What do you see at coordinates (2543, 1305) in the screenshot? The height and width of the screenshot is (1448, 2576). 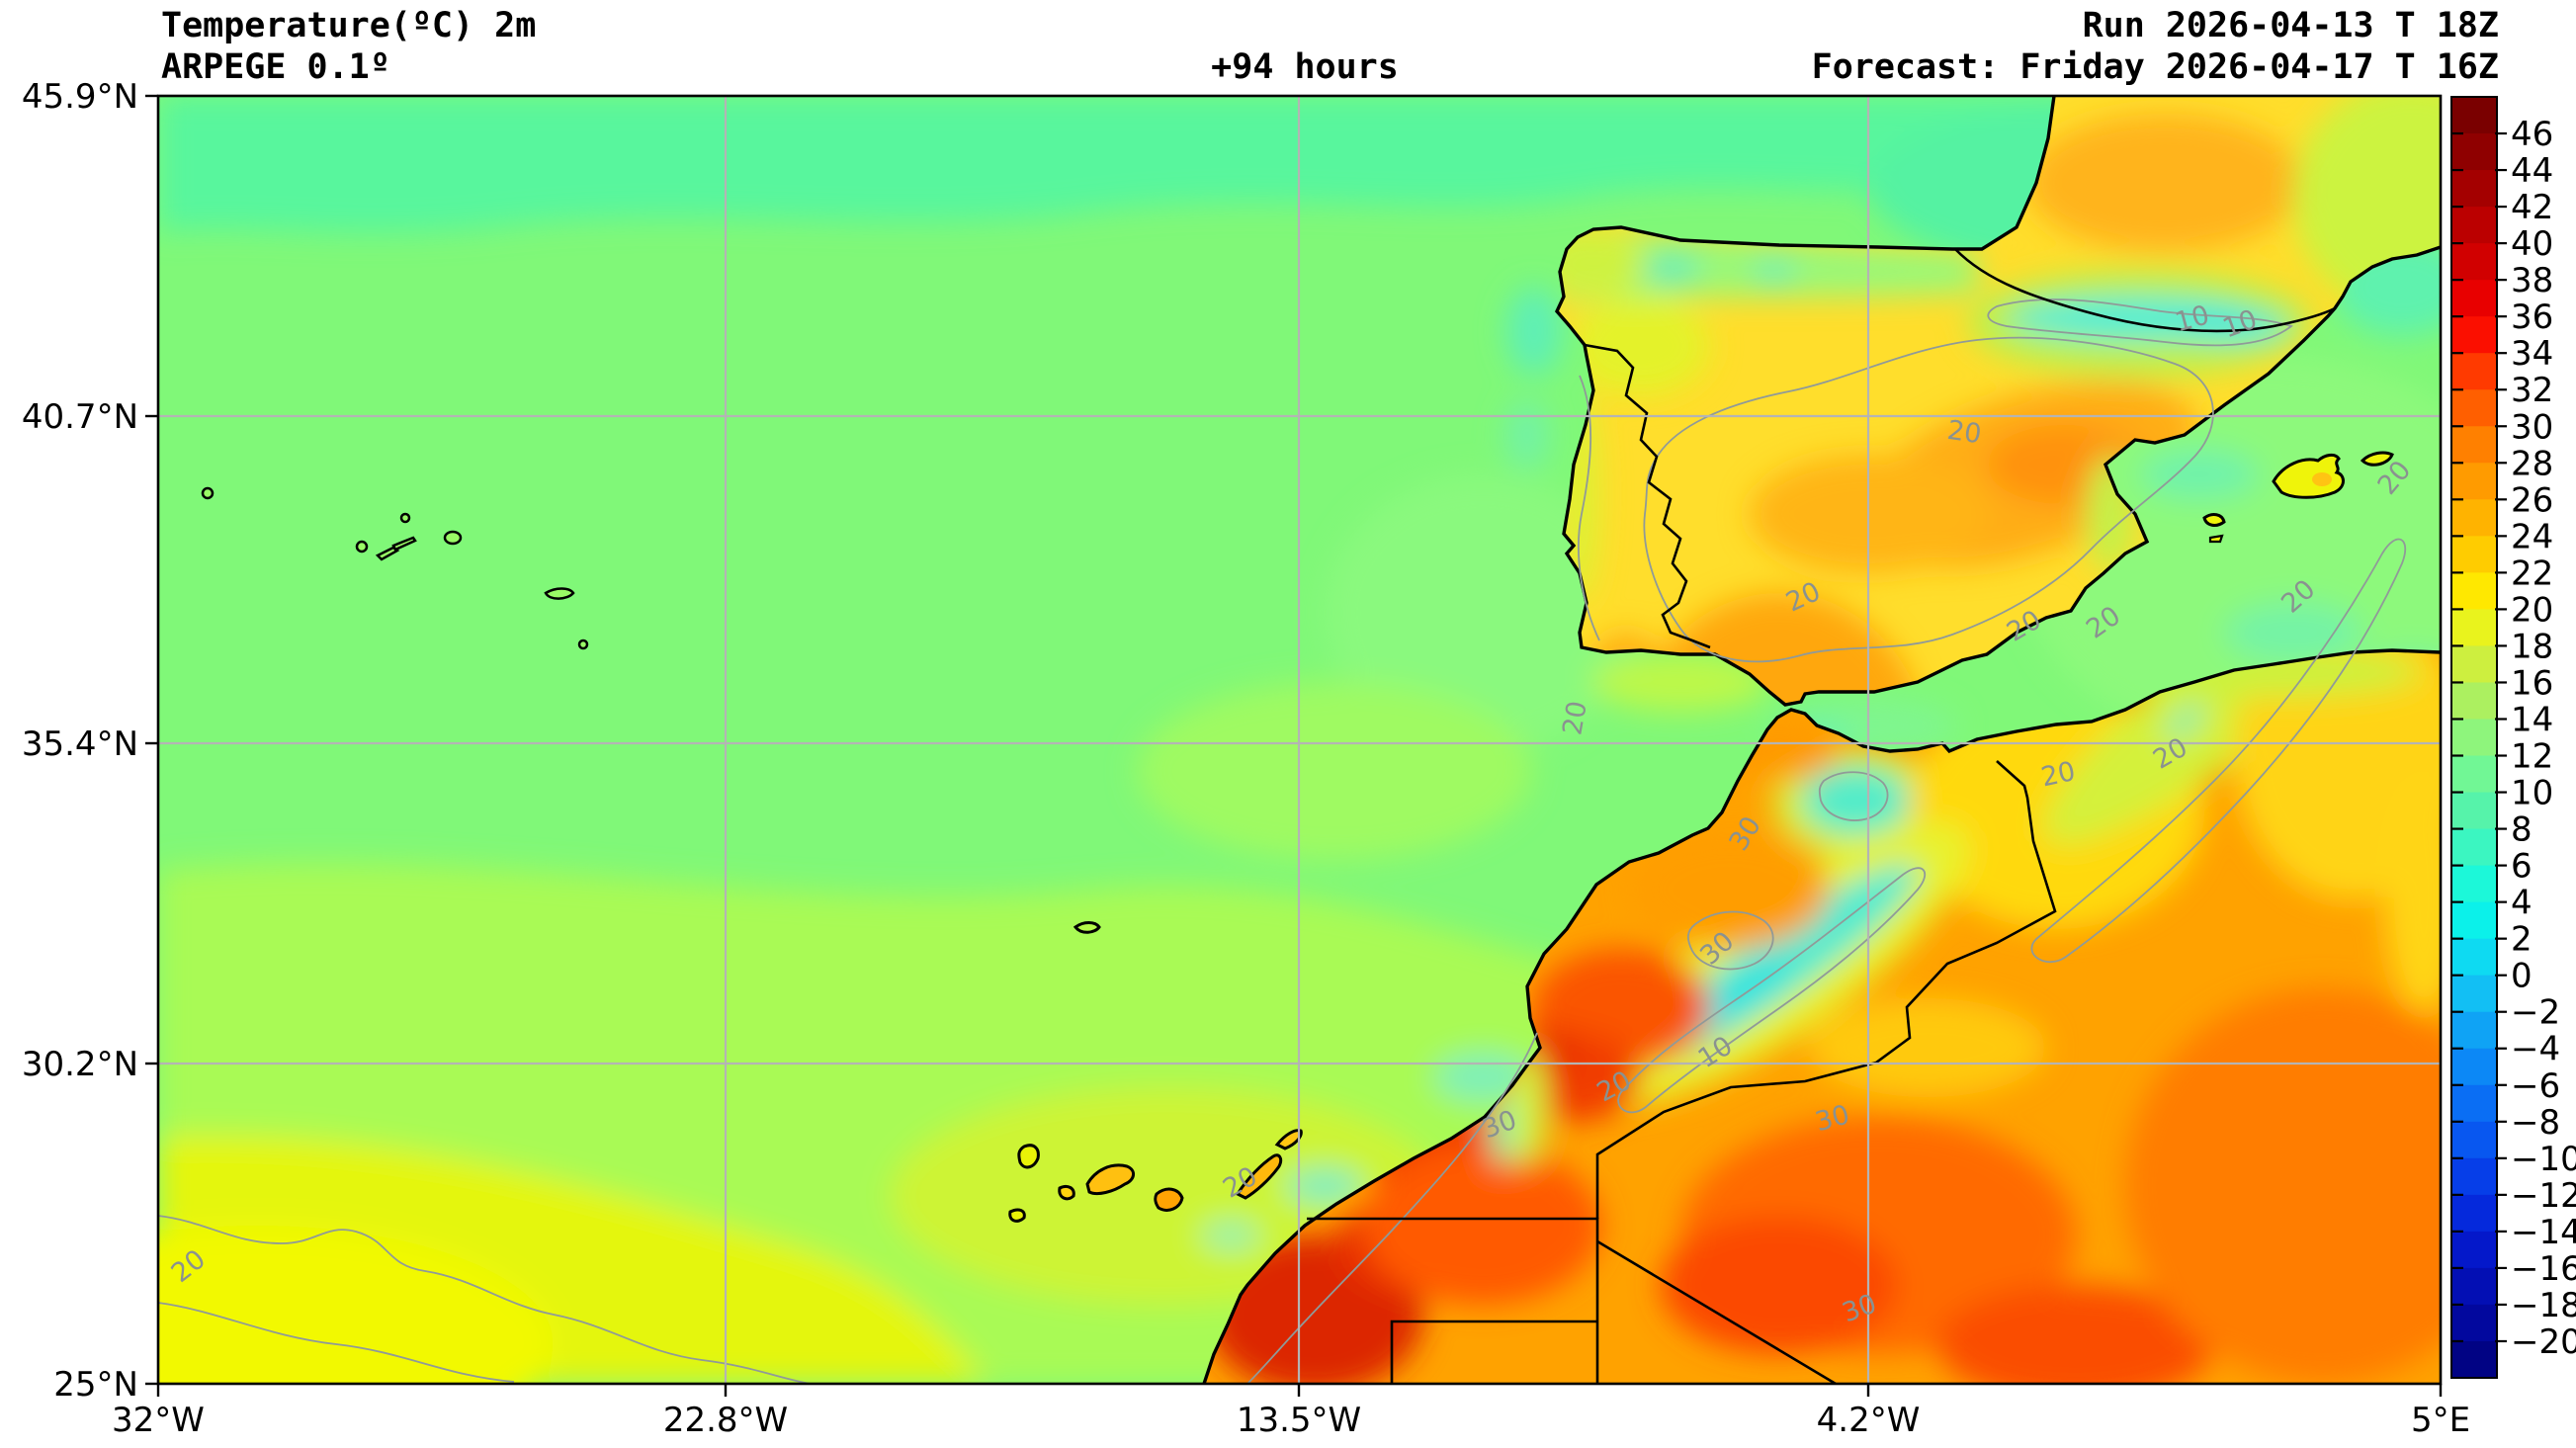 I see `colorbar-tick-label: −18` at bounding box center [2543, 1305].